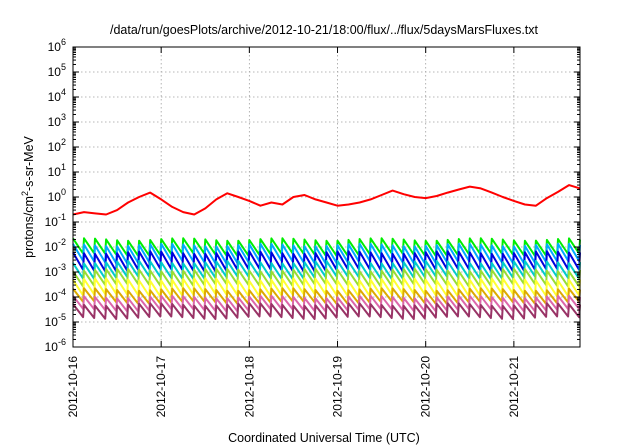  I want to click on y-tick-label-exp: -3, so click(62, 267).